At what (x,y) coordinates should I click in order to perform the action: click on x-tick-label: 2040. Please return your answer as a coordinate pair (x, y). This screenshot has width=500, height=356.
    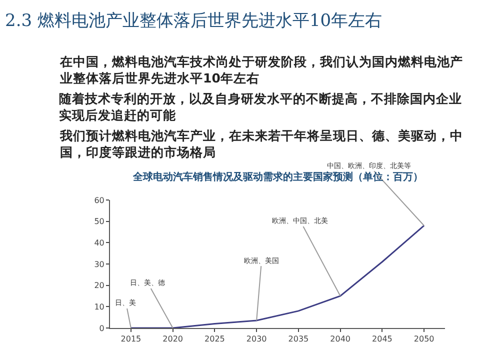
    Looking at the image, I should click on (340, 339).